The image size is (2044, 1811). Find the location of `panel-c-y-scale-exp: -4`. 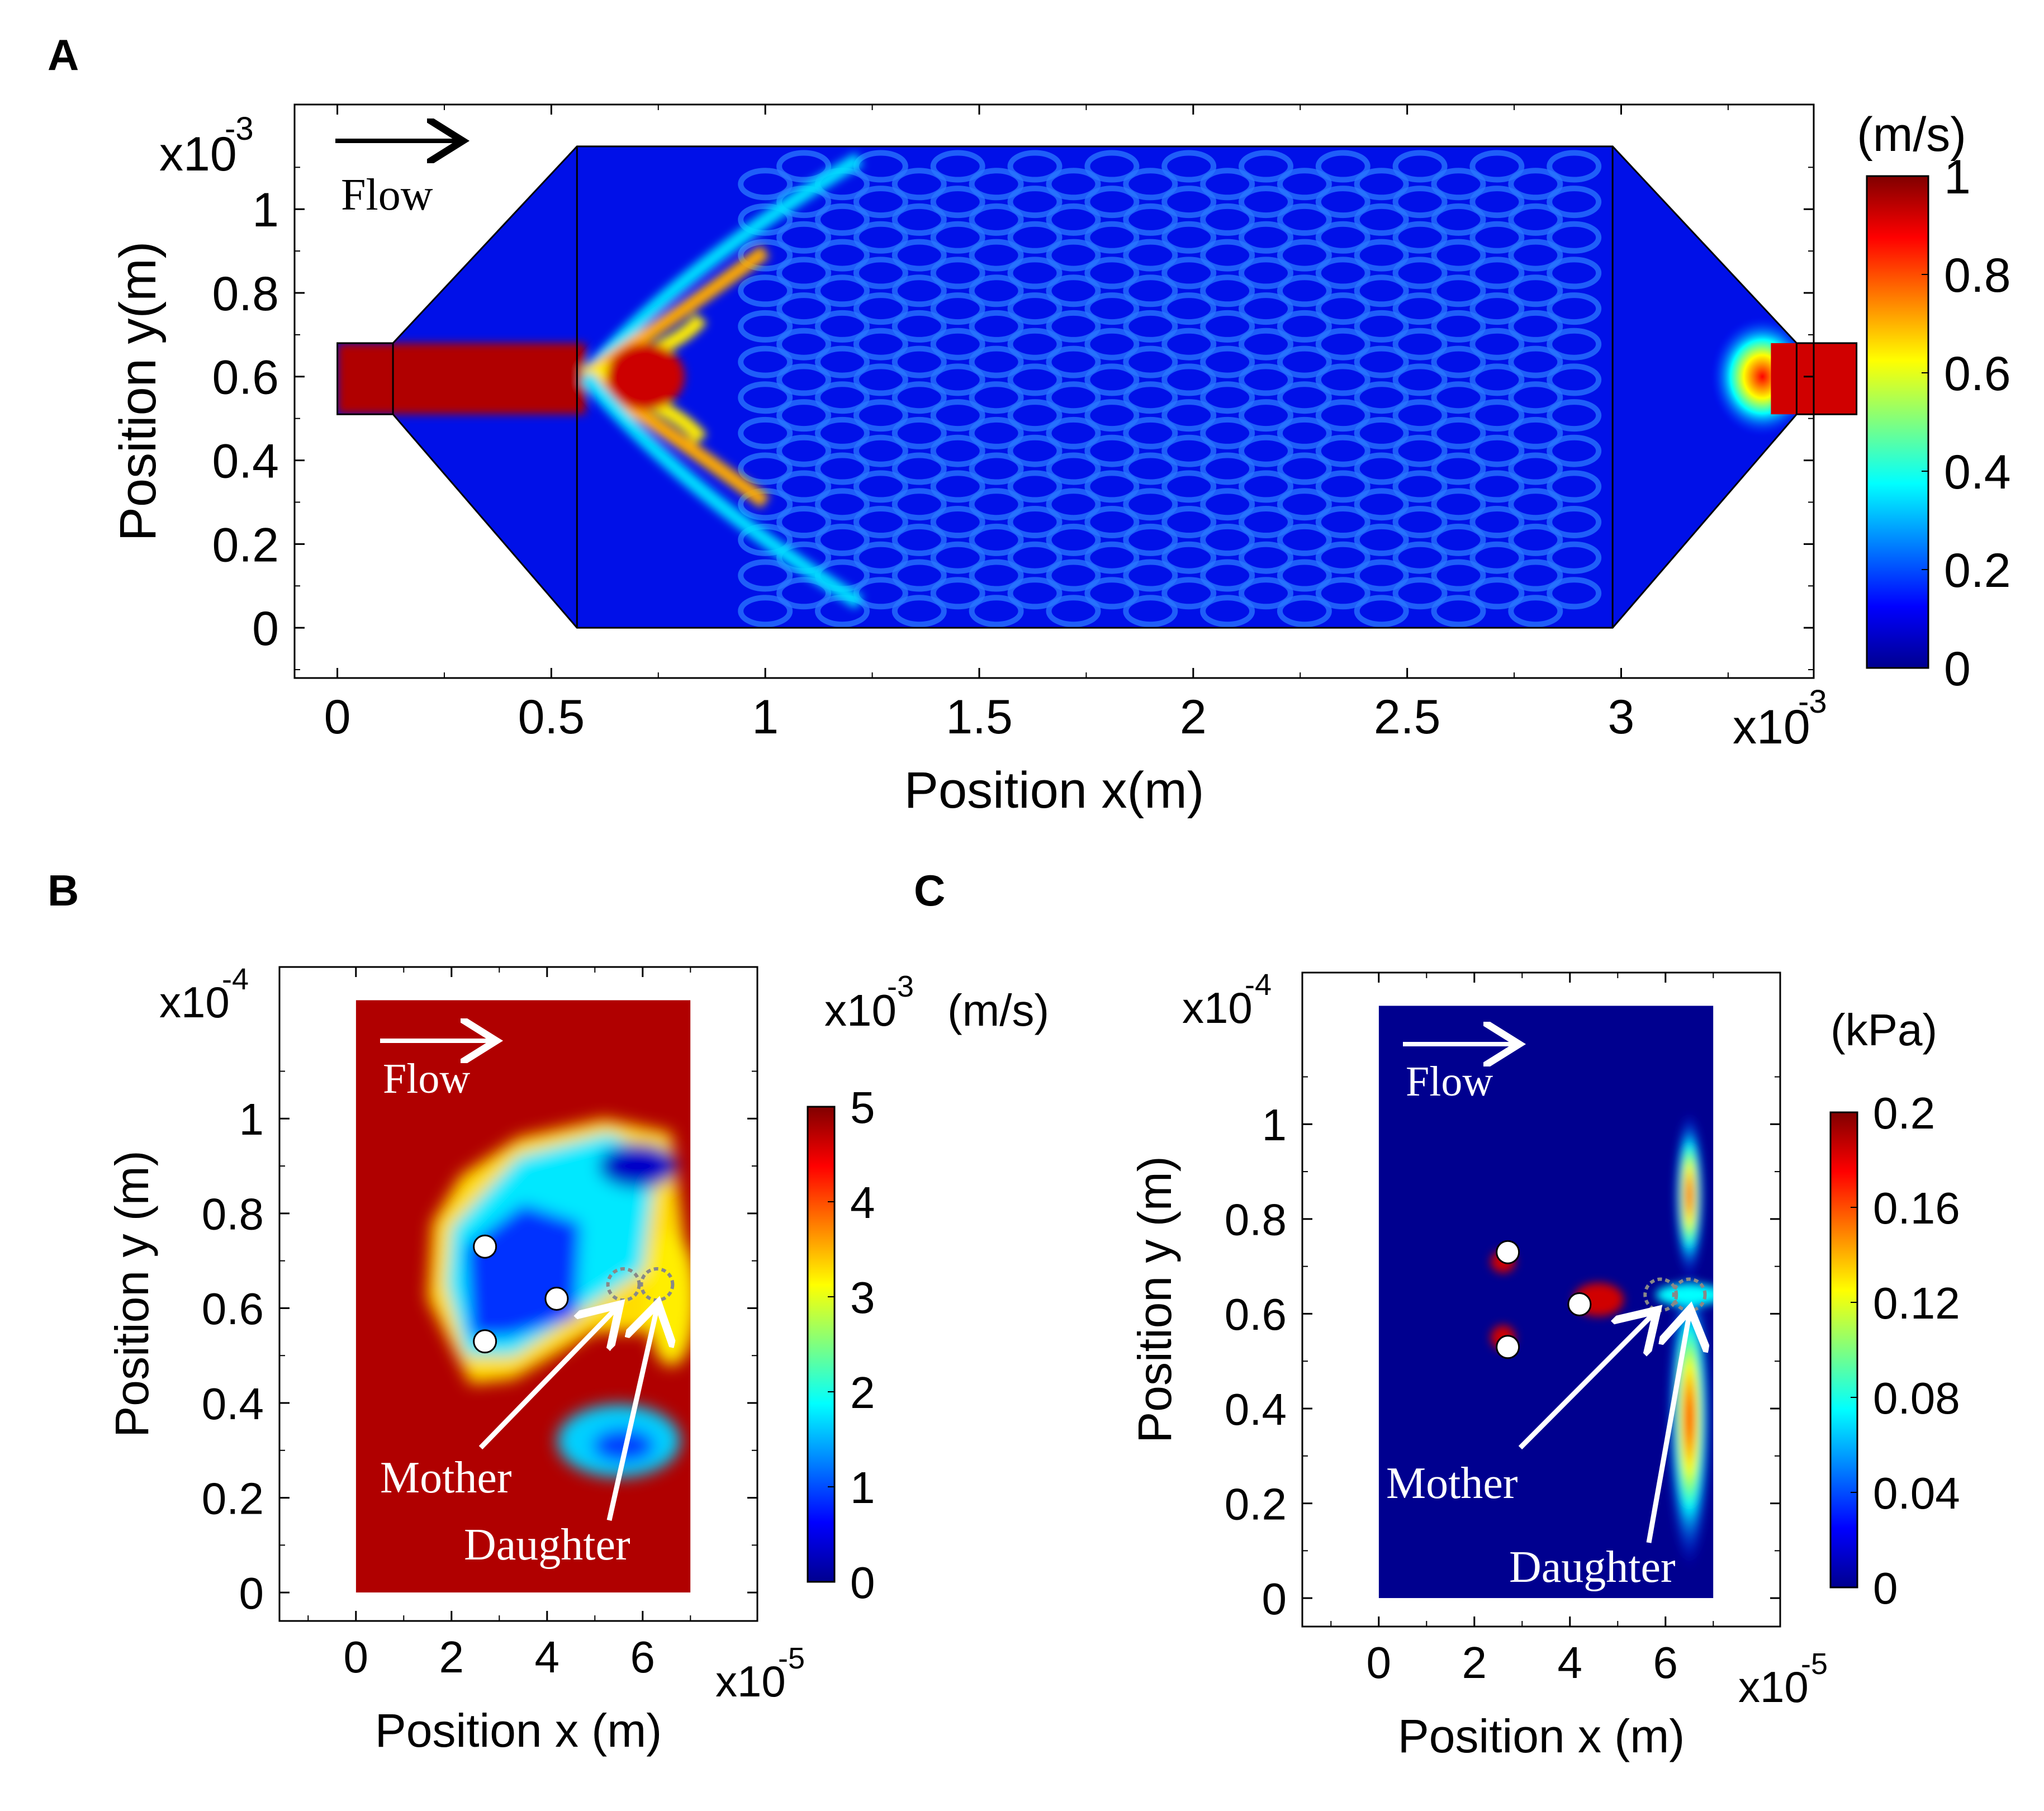

panel-c-y-scale-exp: -4 is located at coordinates (1258, 985).